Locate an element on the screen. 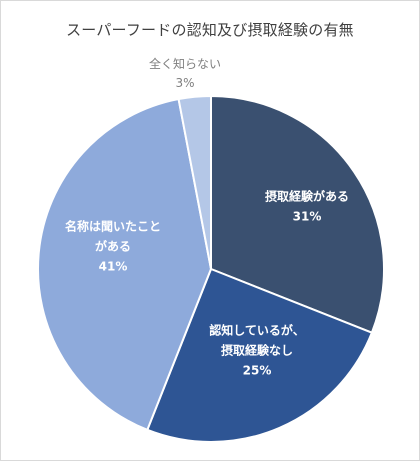  slice-category-label-2: 名称は聞いたこと is located at coordinates (113, 226).